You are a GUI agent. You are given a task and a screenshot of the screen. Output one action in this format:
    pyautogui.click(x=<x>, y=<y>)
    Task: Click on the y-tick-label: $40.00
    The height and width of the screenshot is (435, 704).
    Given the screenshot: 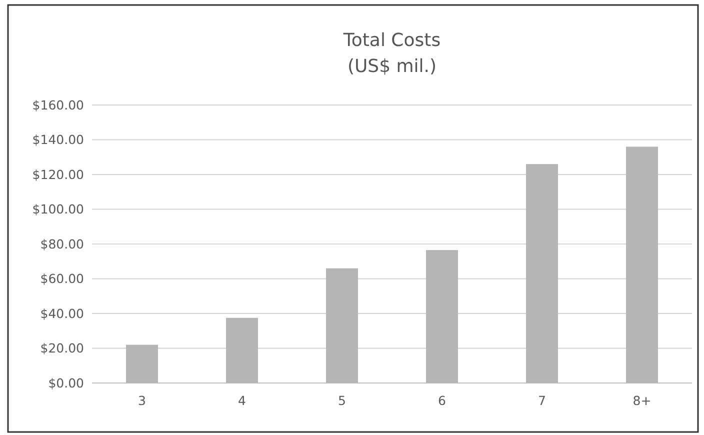 What is the action you would take?
    pyautogui.click(x=62, y=313)
    